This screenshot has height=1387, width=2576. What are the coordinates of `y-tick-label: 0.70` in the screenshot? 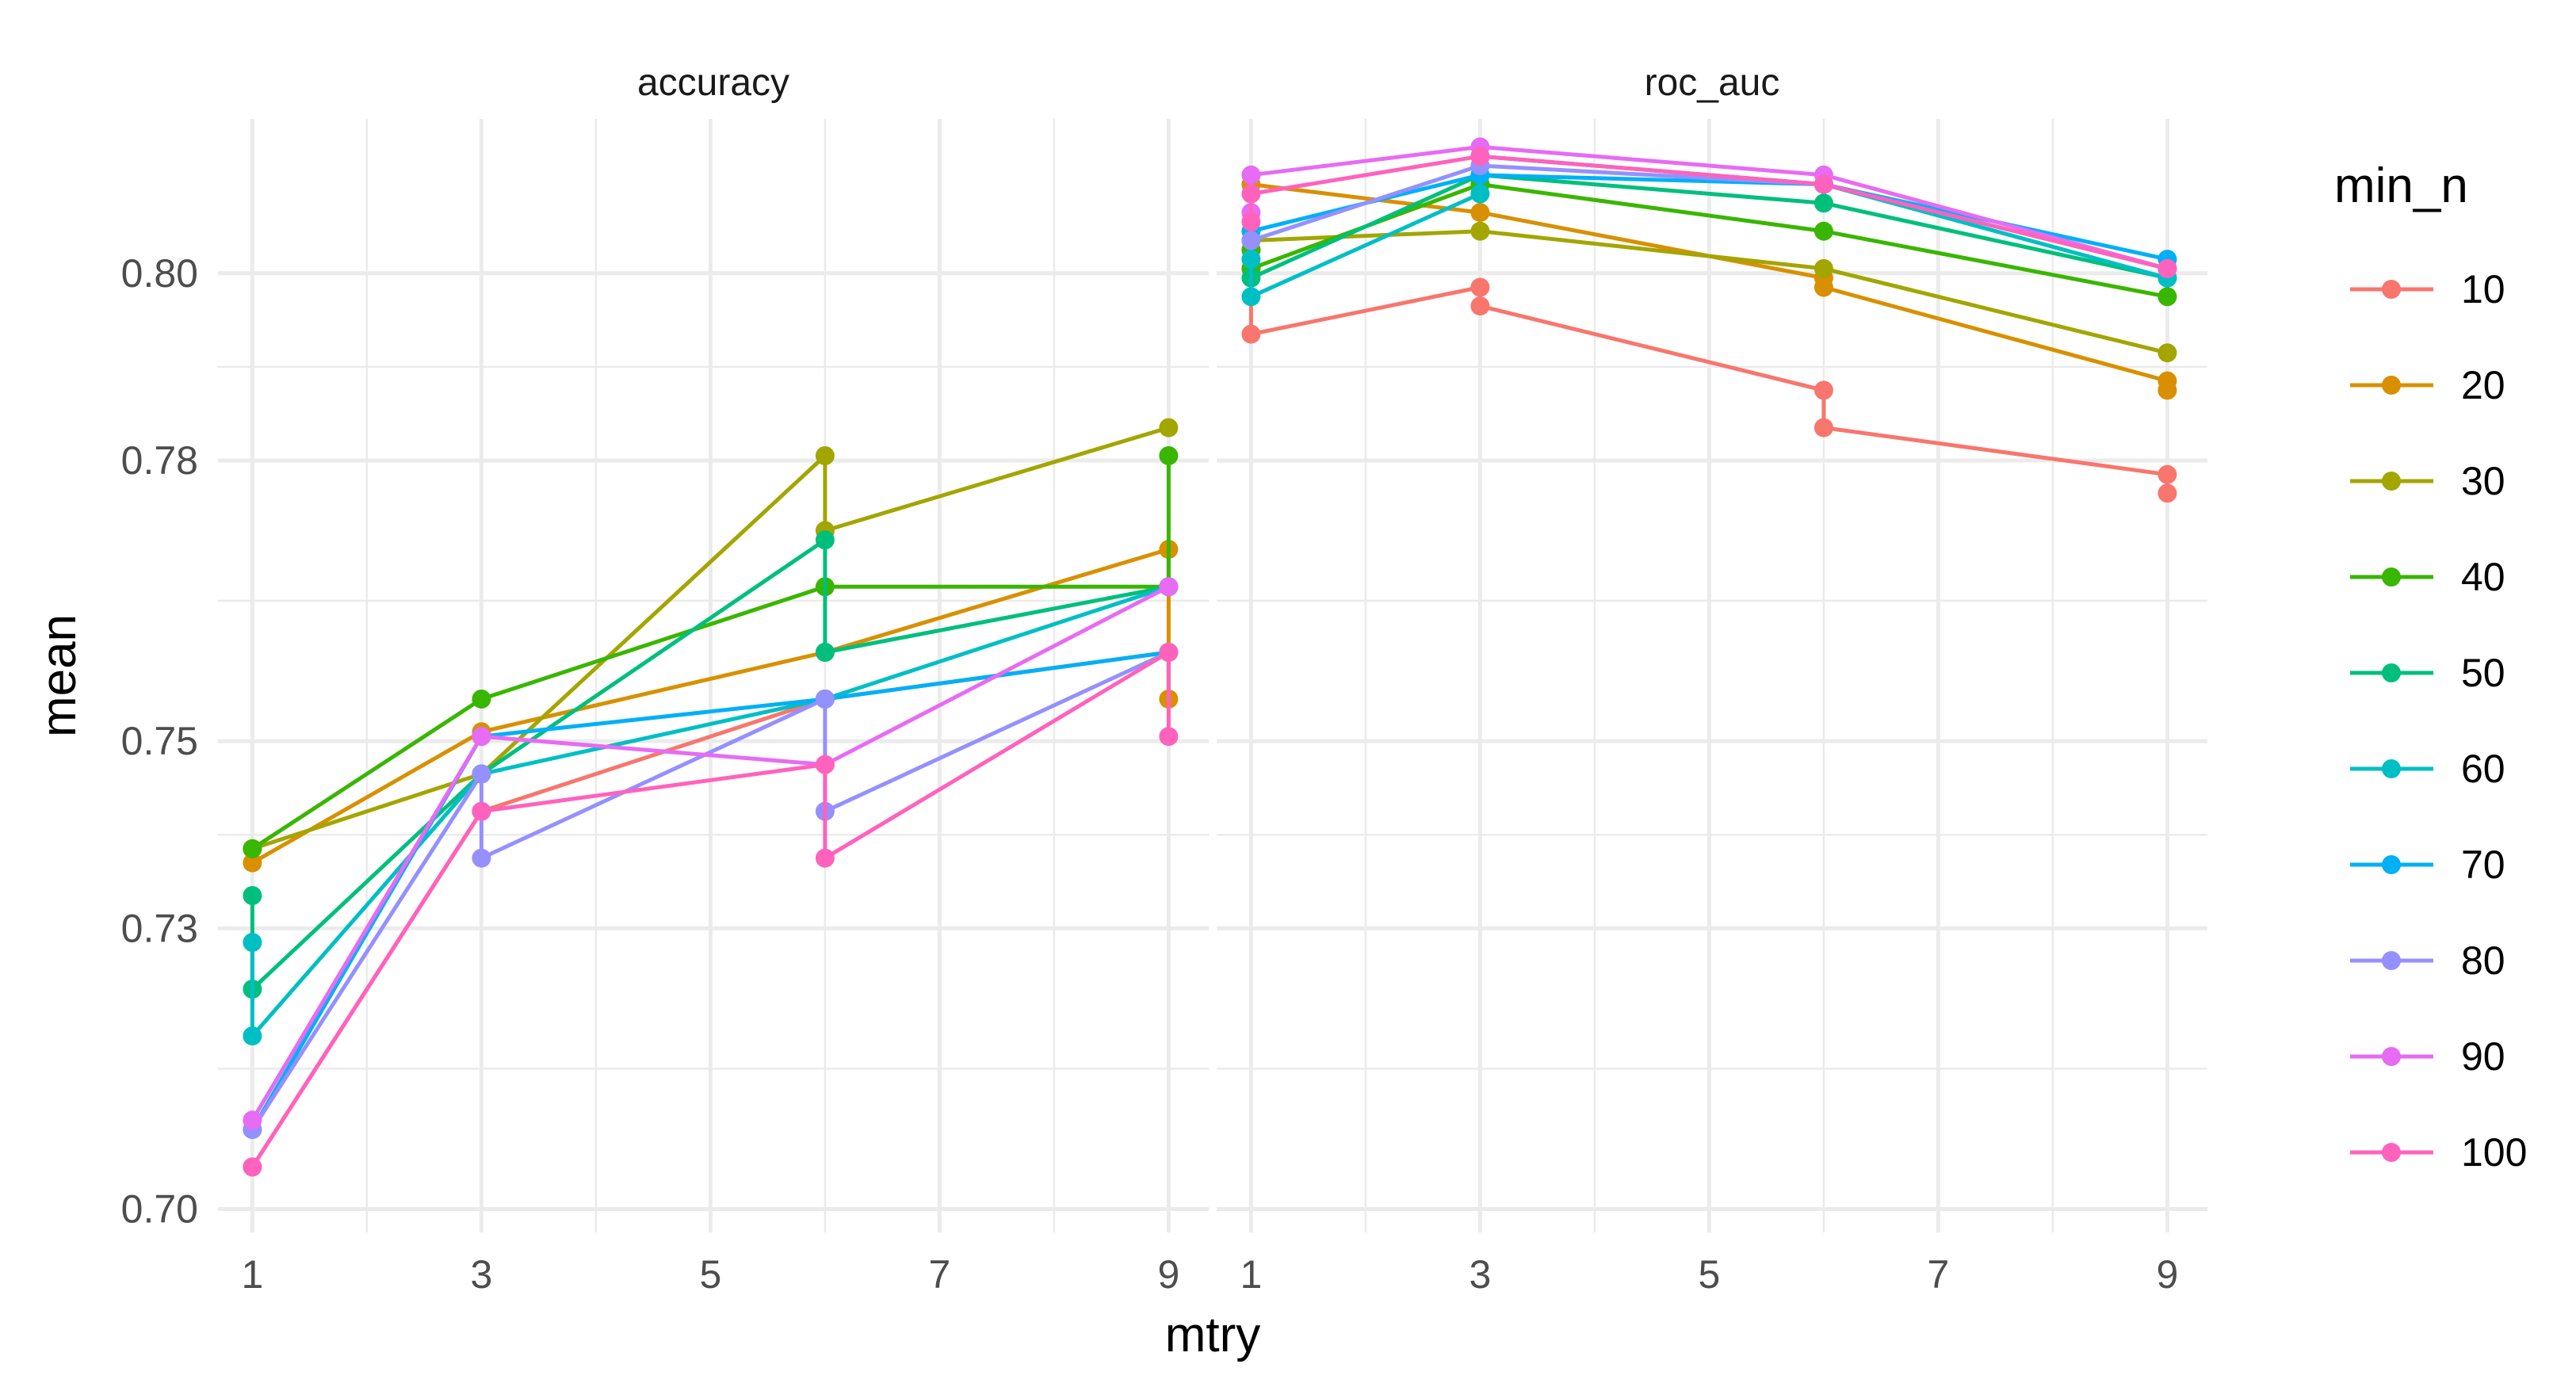 It's located at (159, 1208).